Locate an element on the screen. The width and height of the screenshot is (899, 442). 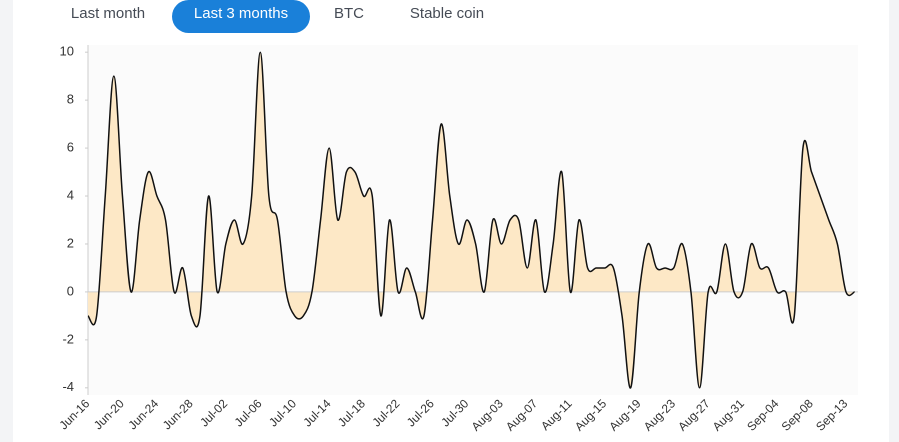
x-tick-label: Aug-31 is located at coordinates (728, 414).